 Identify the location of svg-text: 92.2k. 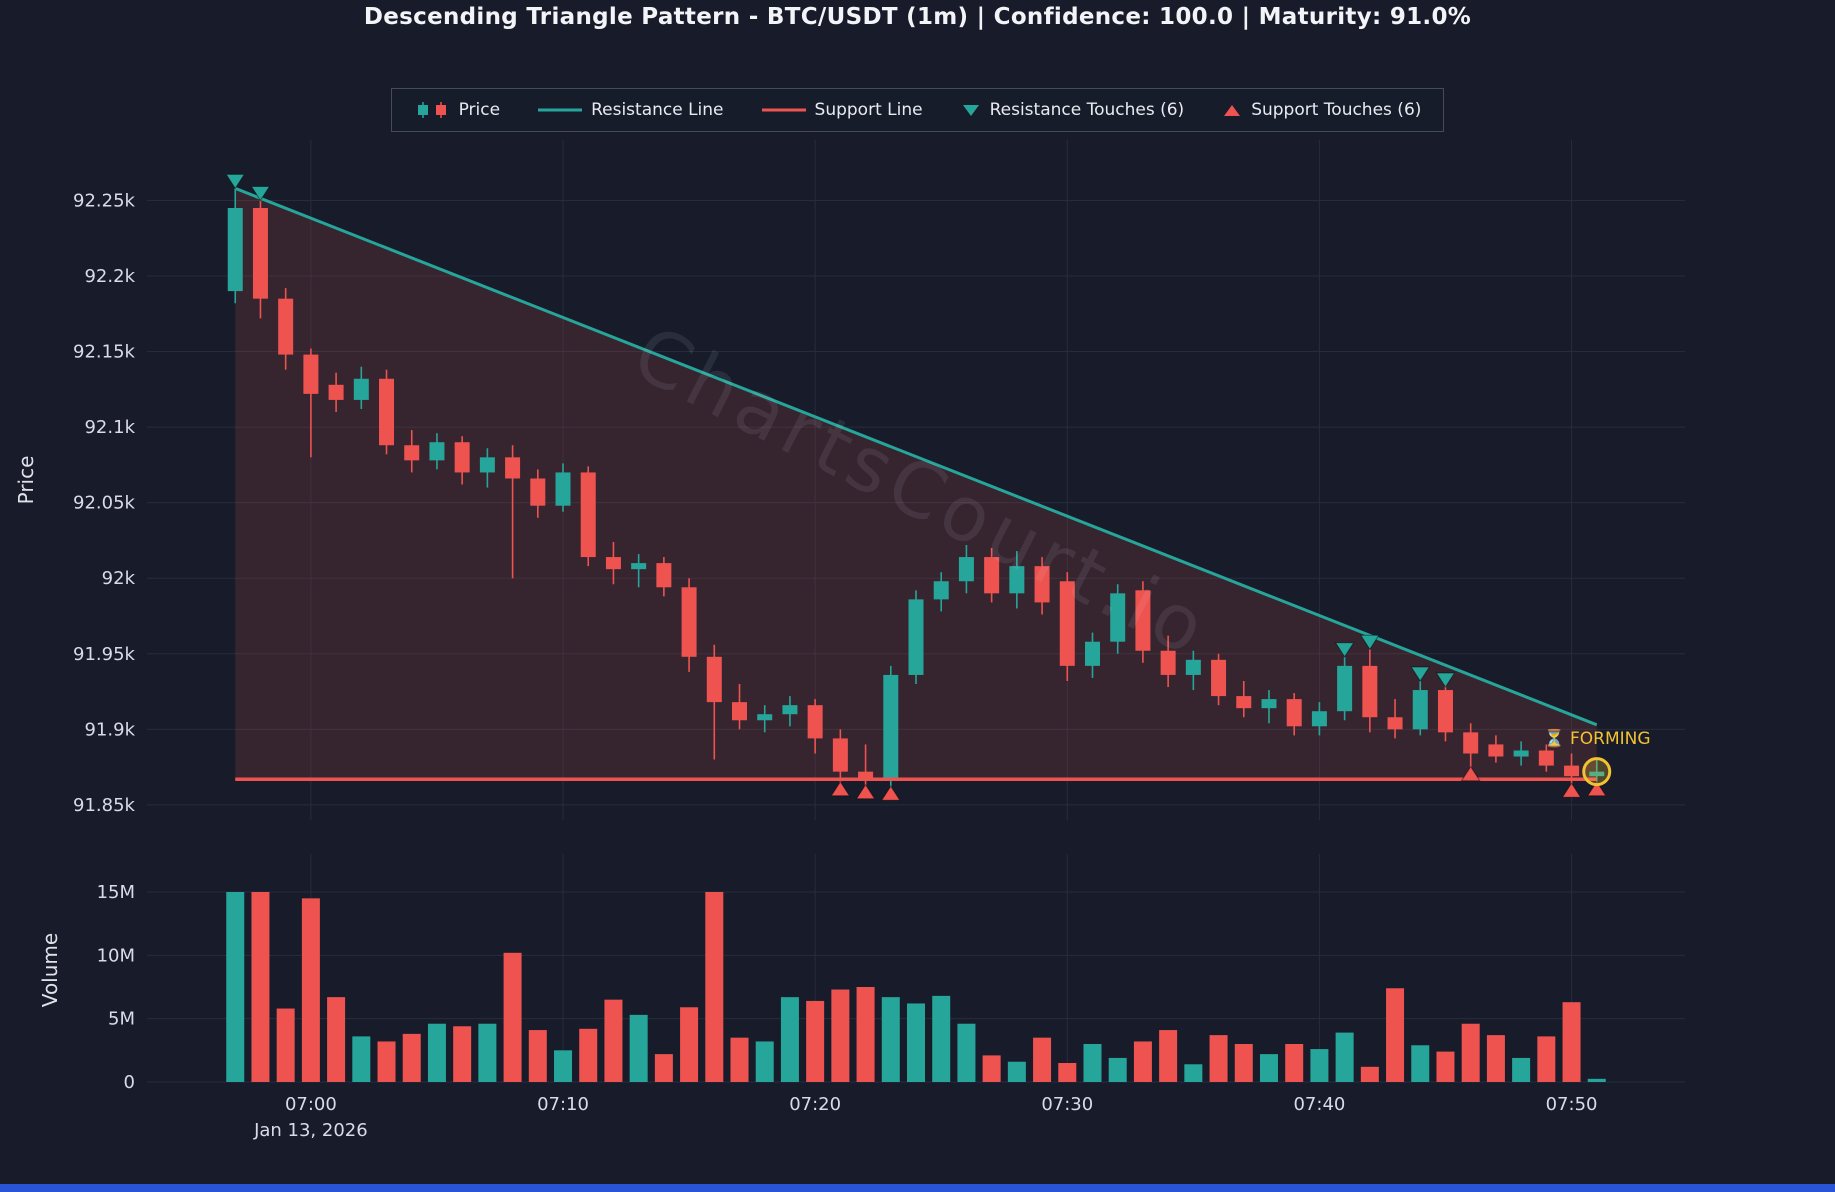
(109, 276).